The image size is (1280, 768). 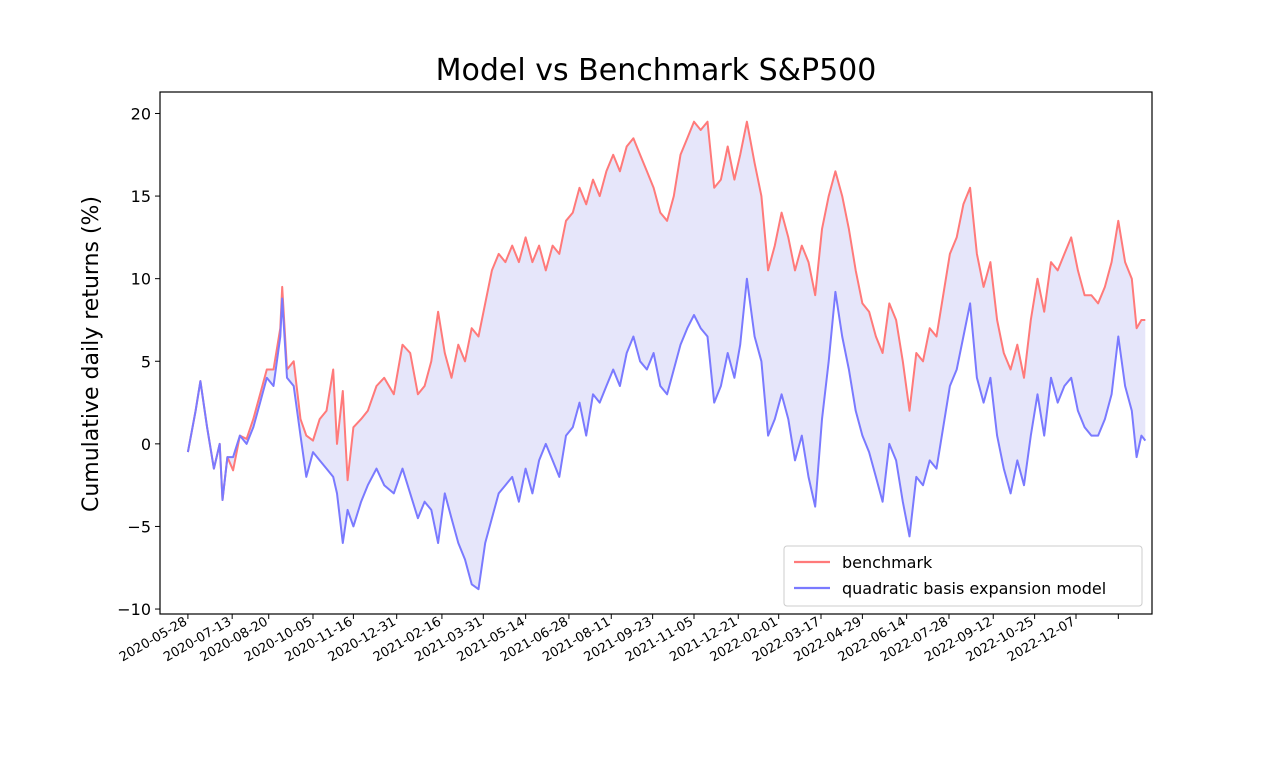 What do you see at coordinates (141, 279) in the screenshot?
I see `y-tick-label: 10` at bounding box center [141, 279].